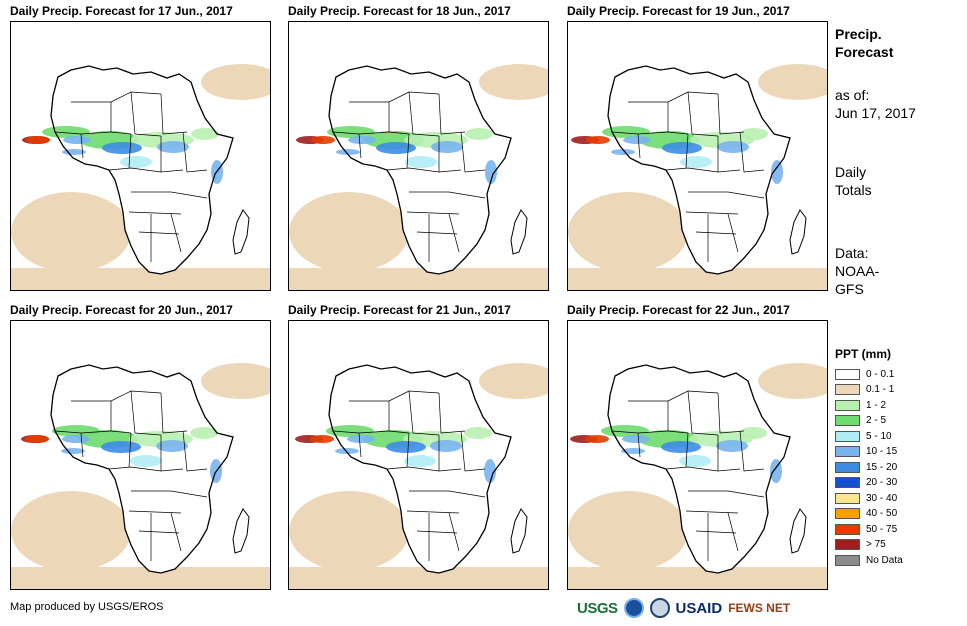 This screenshot has height=626, width=967. Describe the element at coordinates (759, 608) in the screenshot. I see `fews-net-logo: FEWS NET` at that location.